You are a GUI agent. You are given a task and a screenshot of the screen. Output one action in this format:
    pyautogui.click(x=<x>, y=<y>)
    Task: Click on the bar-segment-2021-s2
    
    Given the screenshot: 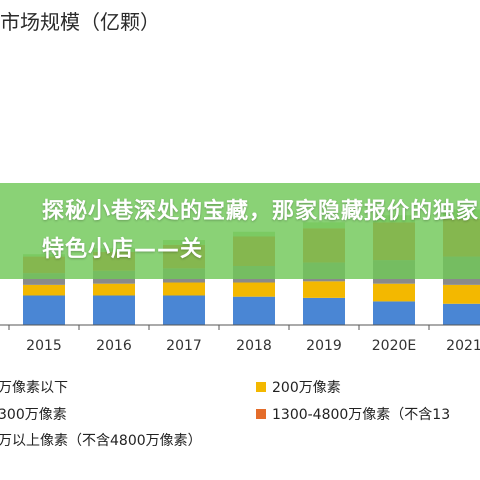 What is the action you would take?
    pyautogui.click(x=461, y=294)
    